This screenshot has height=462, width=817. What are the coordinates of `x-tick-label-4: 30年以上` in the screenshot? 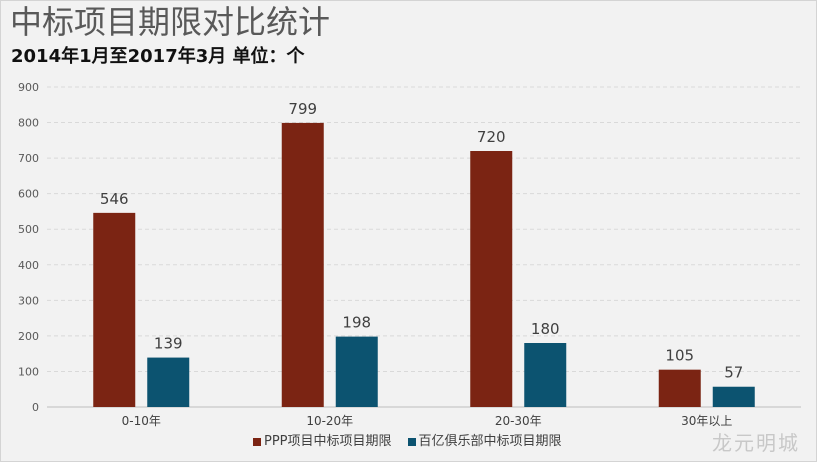 It's located at (706, 421).